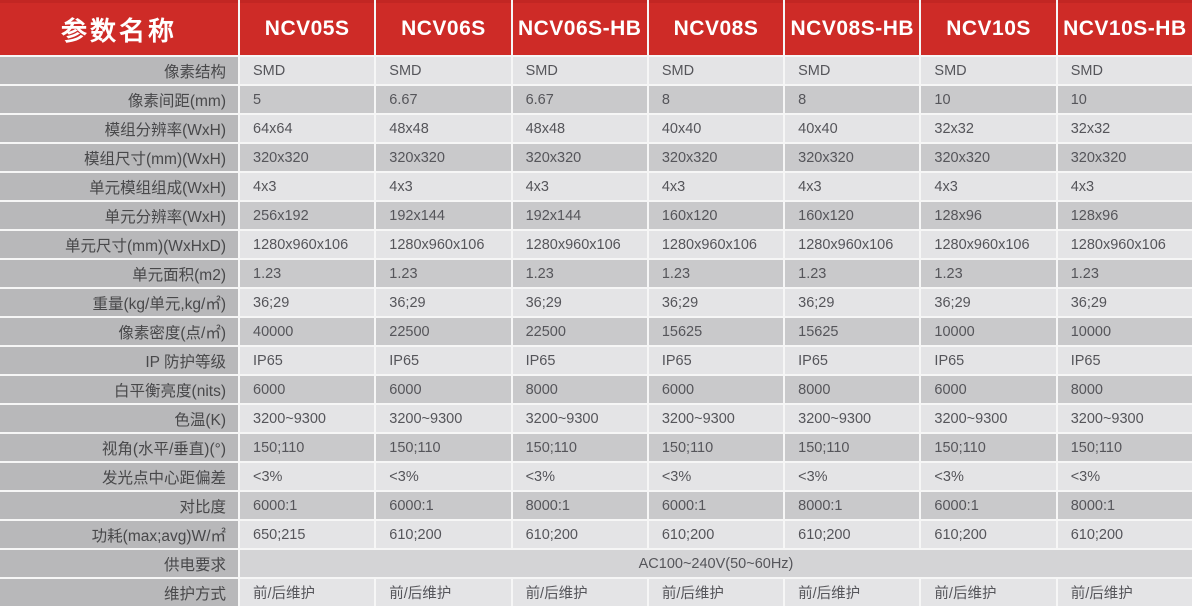 This screenshot has width=1192, height=610. I want to click on param-label: 对比度, so click(119, 505).